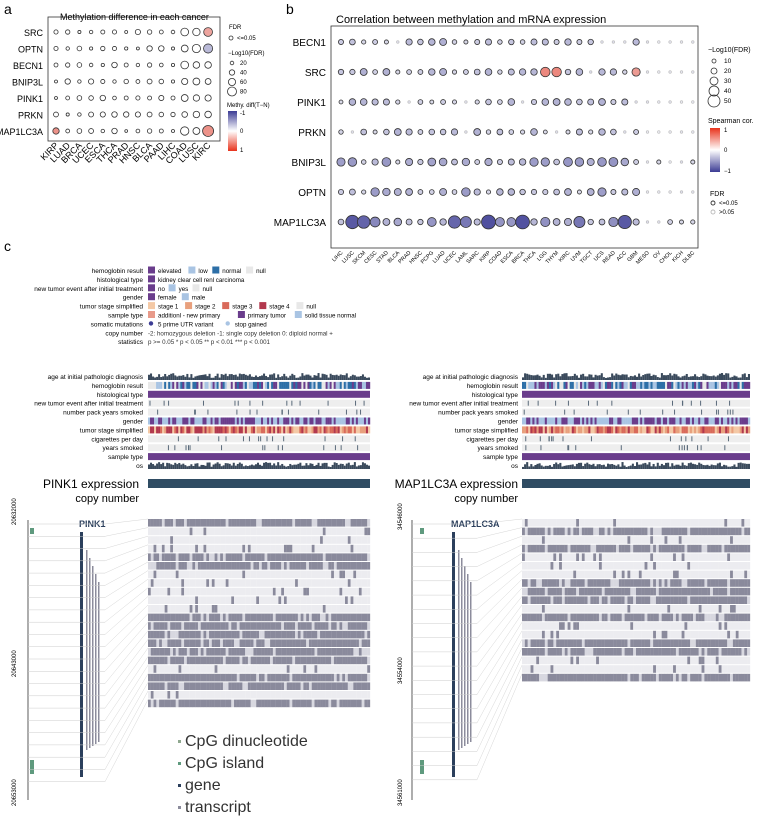  Describe the element at coordinates (312, 133) in the screenshot. I see `panel-b-row-label: PRKN` at that location.